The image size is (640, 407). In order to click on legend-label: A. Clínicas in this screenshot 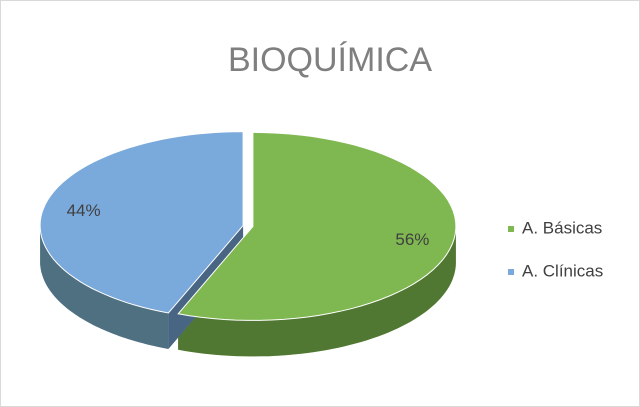, I will do `click(562, 270)`.